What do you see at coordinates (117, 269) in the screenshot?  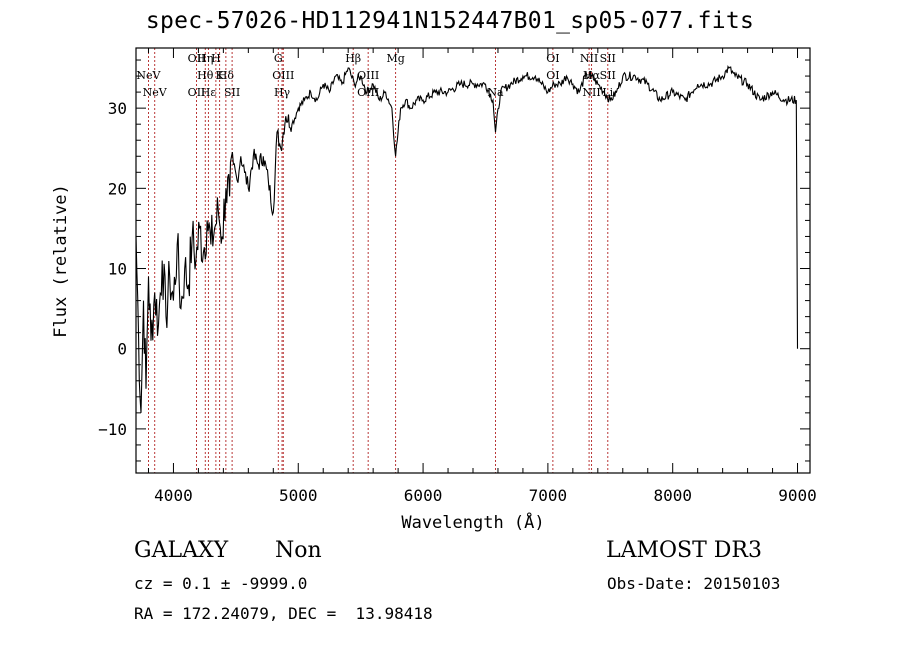 I see `y-tick-label: 10` at bounding box center [117, 269].